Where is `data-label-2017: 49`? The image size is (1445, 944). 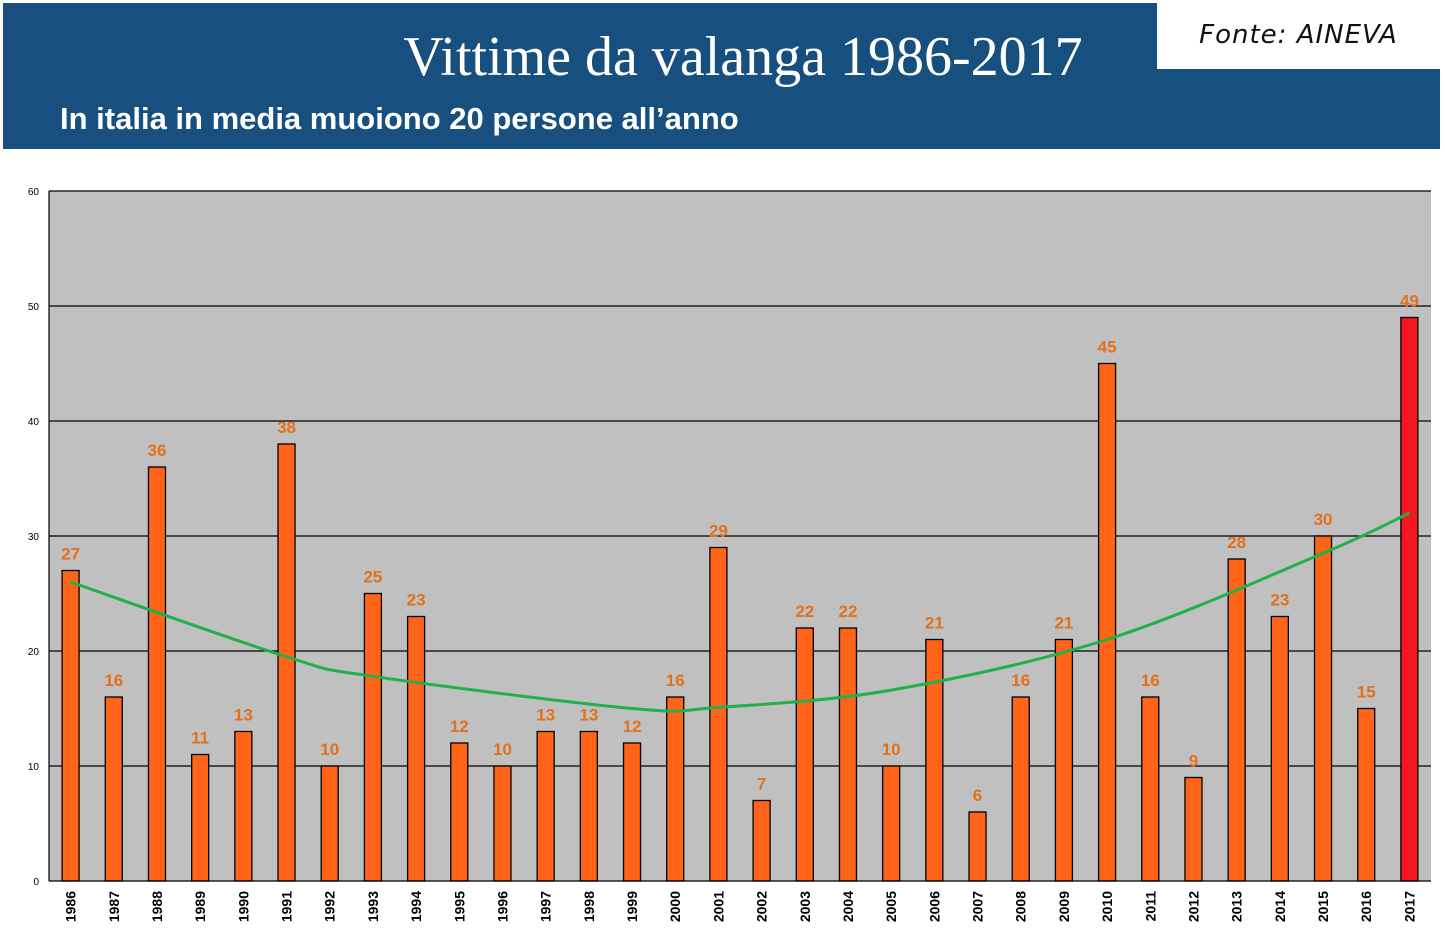 data-label-2017: 49 is located at coordinates (1409, 301).